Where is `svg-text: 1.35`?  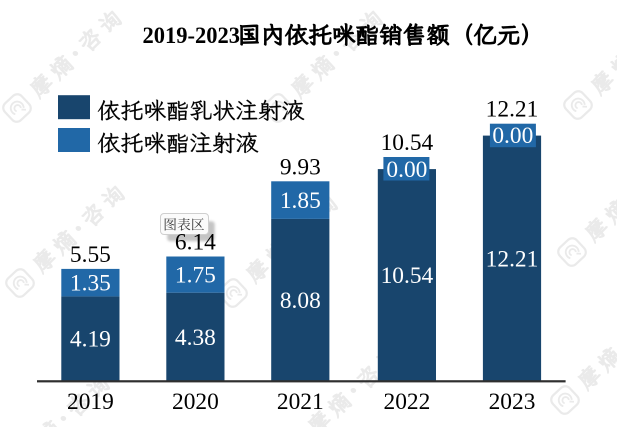 svg-text: 1.35 is located at coordinates (90, 284).